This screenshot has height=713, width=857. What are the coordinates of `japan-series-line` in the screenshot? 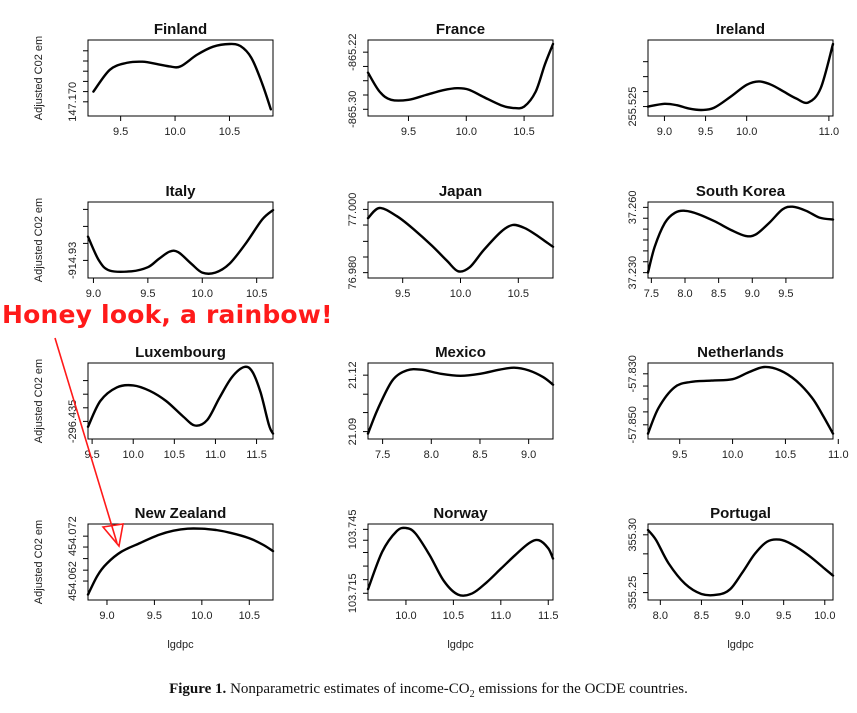 It's located at (460, 239).